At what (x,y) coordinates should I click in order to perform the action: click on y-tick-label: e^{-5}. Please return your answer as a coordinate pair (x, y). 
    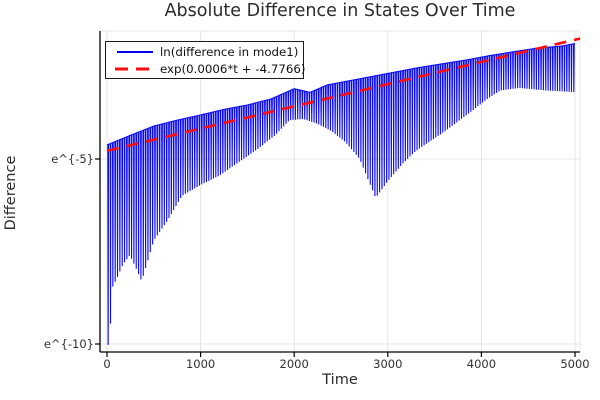
    Looking at the image, I should click on (72, 159).